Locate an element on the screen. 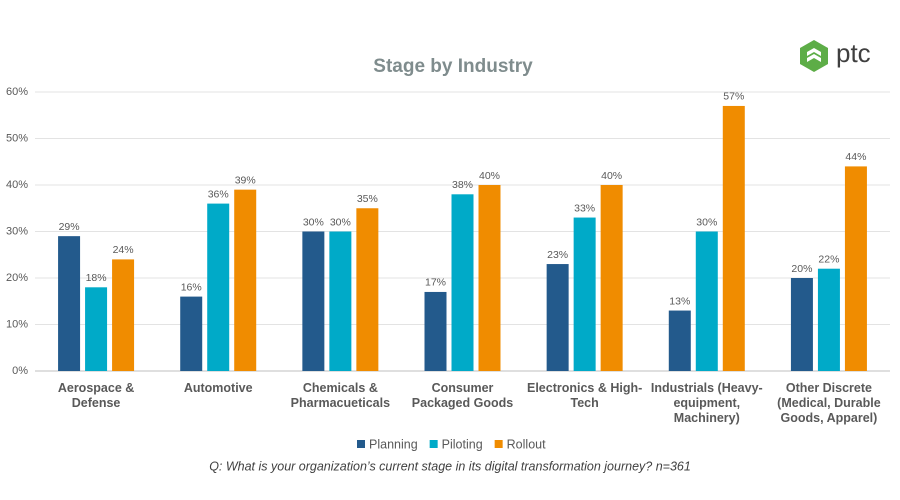  x-tick-line: Automotive is located at coordinates (218, 388).